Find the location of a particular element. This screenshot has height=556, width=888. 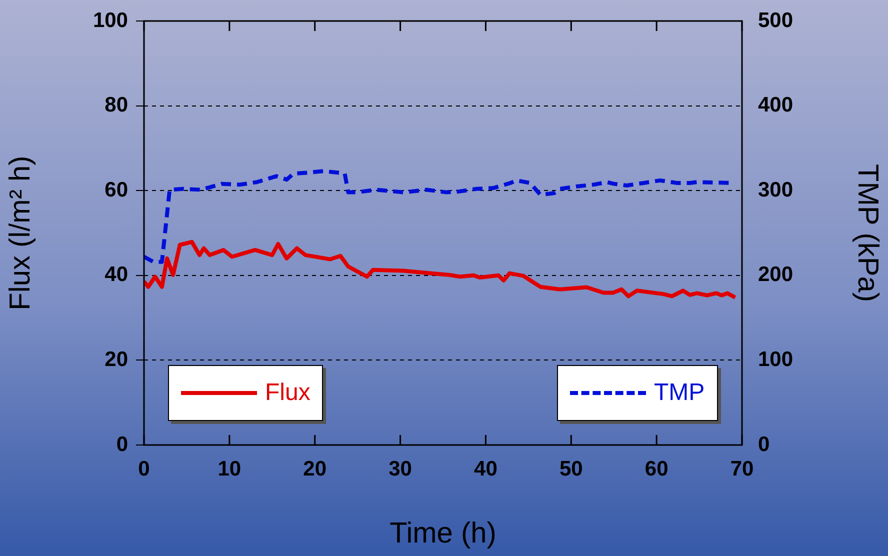

y2-tick-label: 500 is located at coordinates (776, 20).